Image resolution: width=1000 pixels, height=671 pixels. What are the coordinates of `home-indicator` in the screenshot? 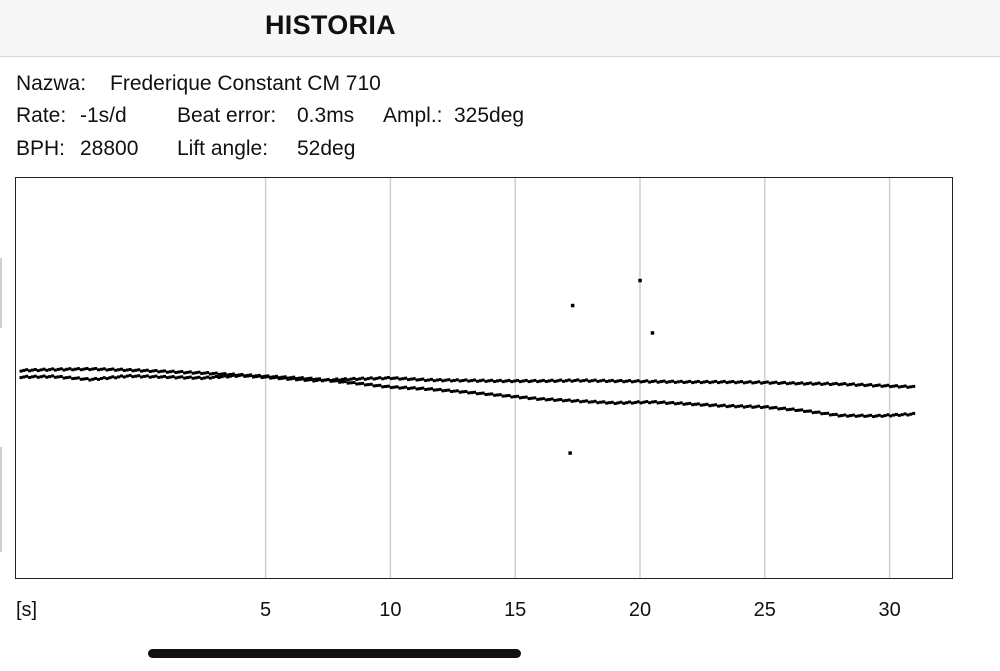 It's located at (334, 653).